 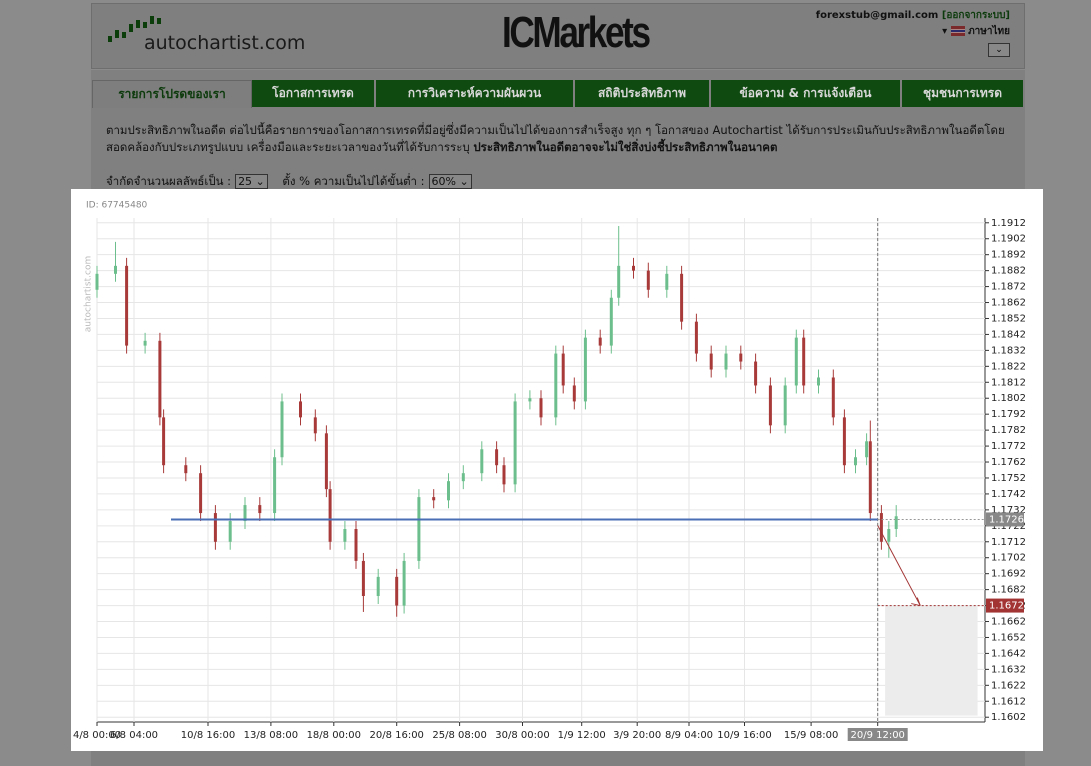 What do you see at coordinates (1008, 510) in the screenshot?
I see `y-tick-label: 1.1732` at bounding box center [1008, 510].